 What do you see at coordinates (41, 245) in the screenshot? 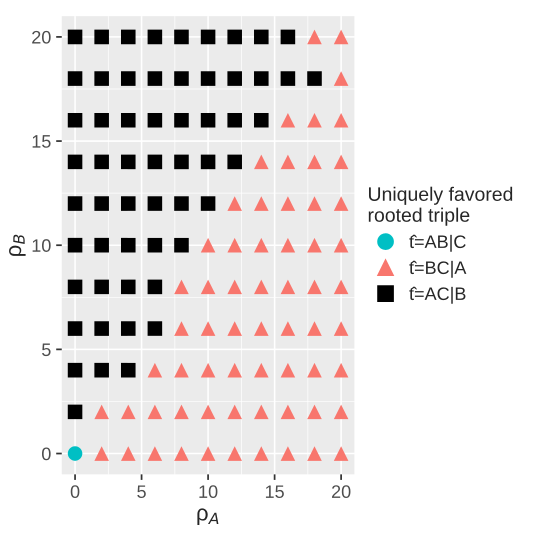
I see `y-tick-label: 10` at bounding box center [41, 245].